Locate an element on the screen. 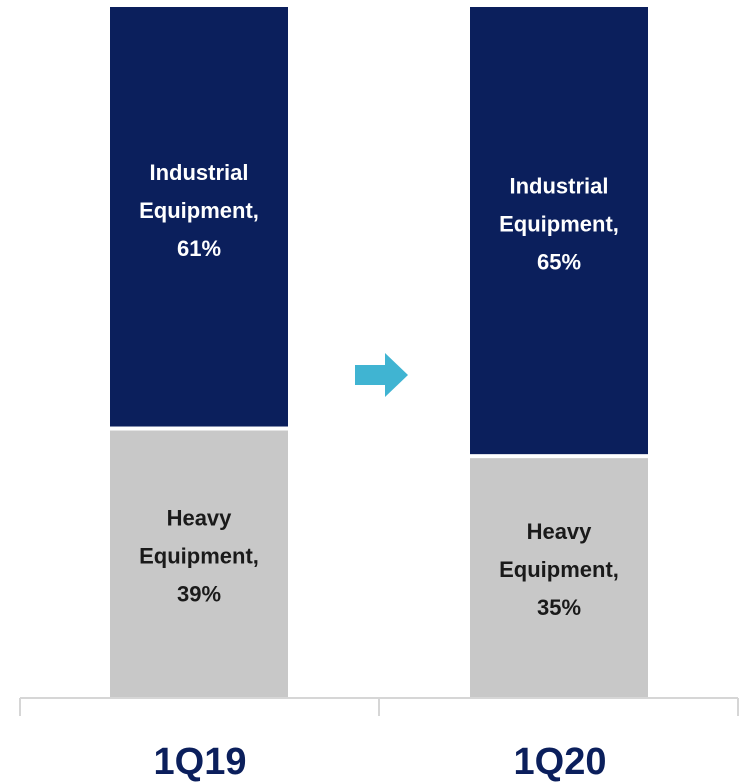 Image resolution: width=740 pixels, height=784 pixels. x-tick-label-1q19: 1Q19 is located at coordinates (200, 762).